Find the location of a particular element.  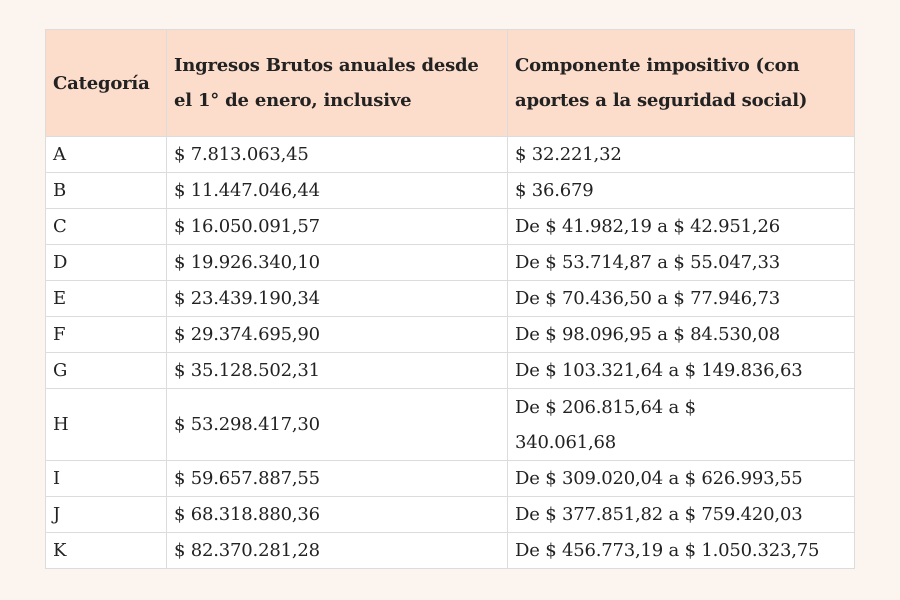

tax-cell: $ 32.221,32 is located at coordinates (681, 154).